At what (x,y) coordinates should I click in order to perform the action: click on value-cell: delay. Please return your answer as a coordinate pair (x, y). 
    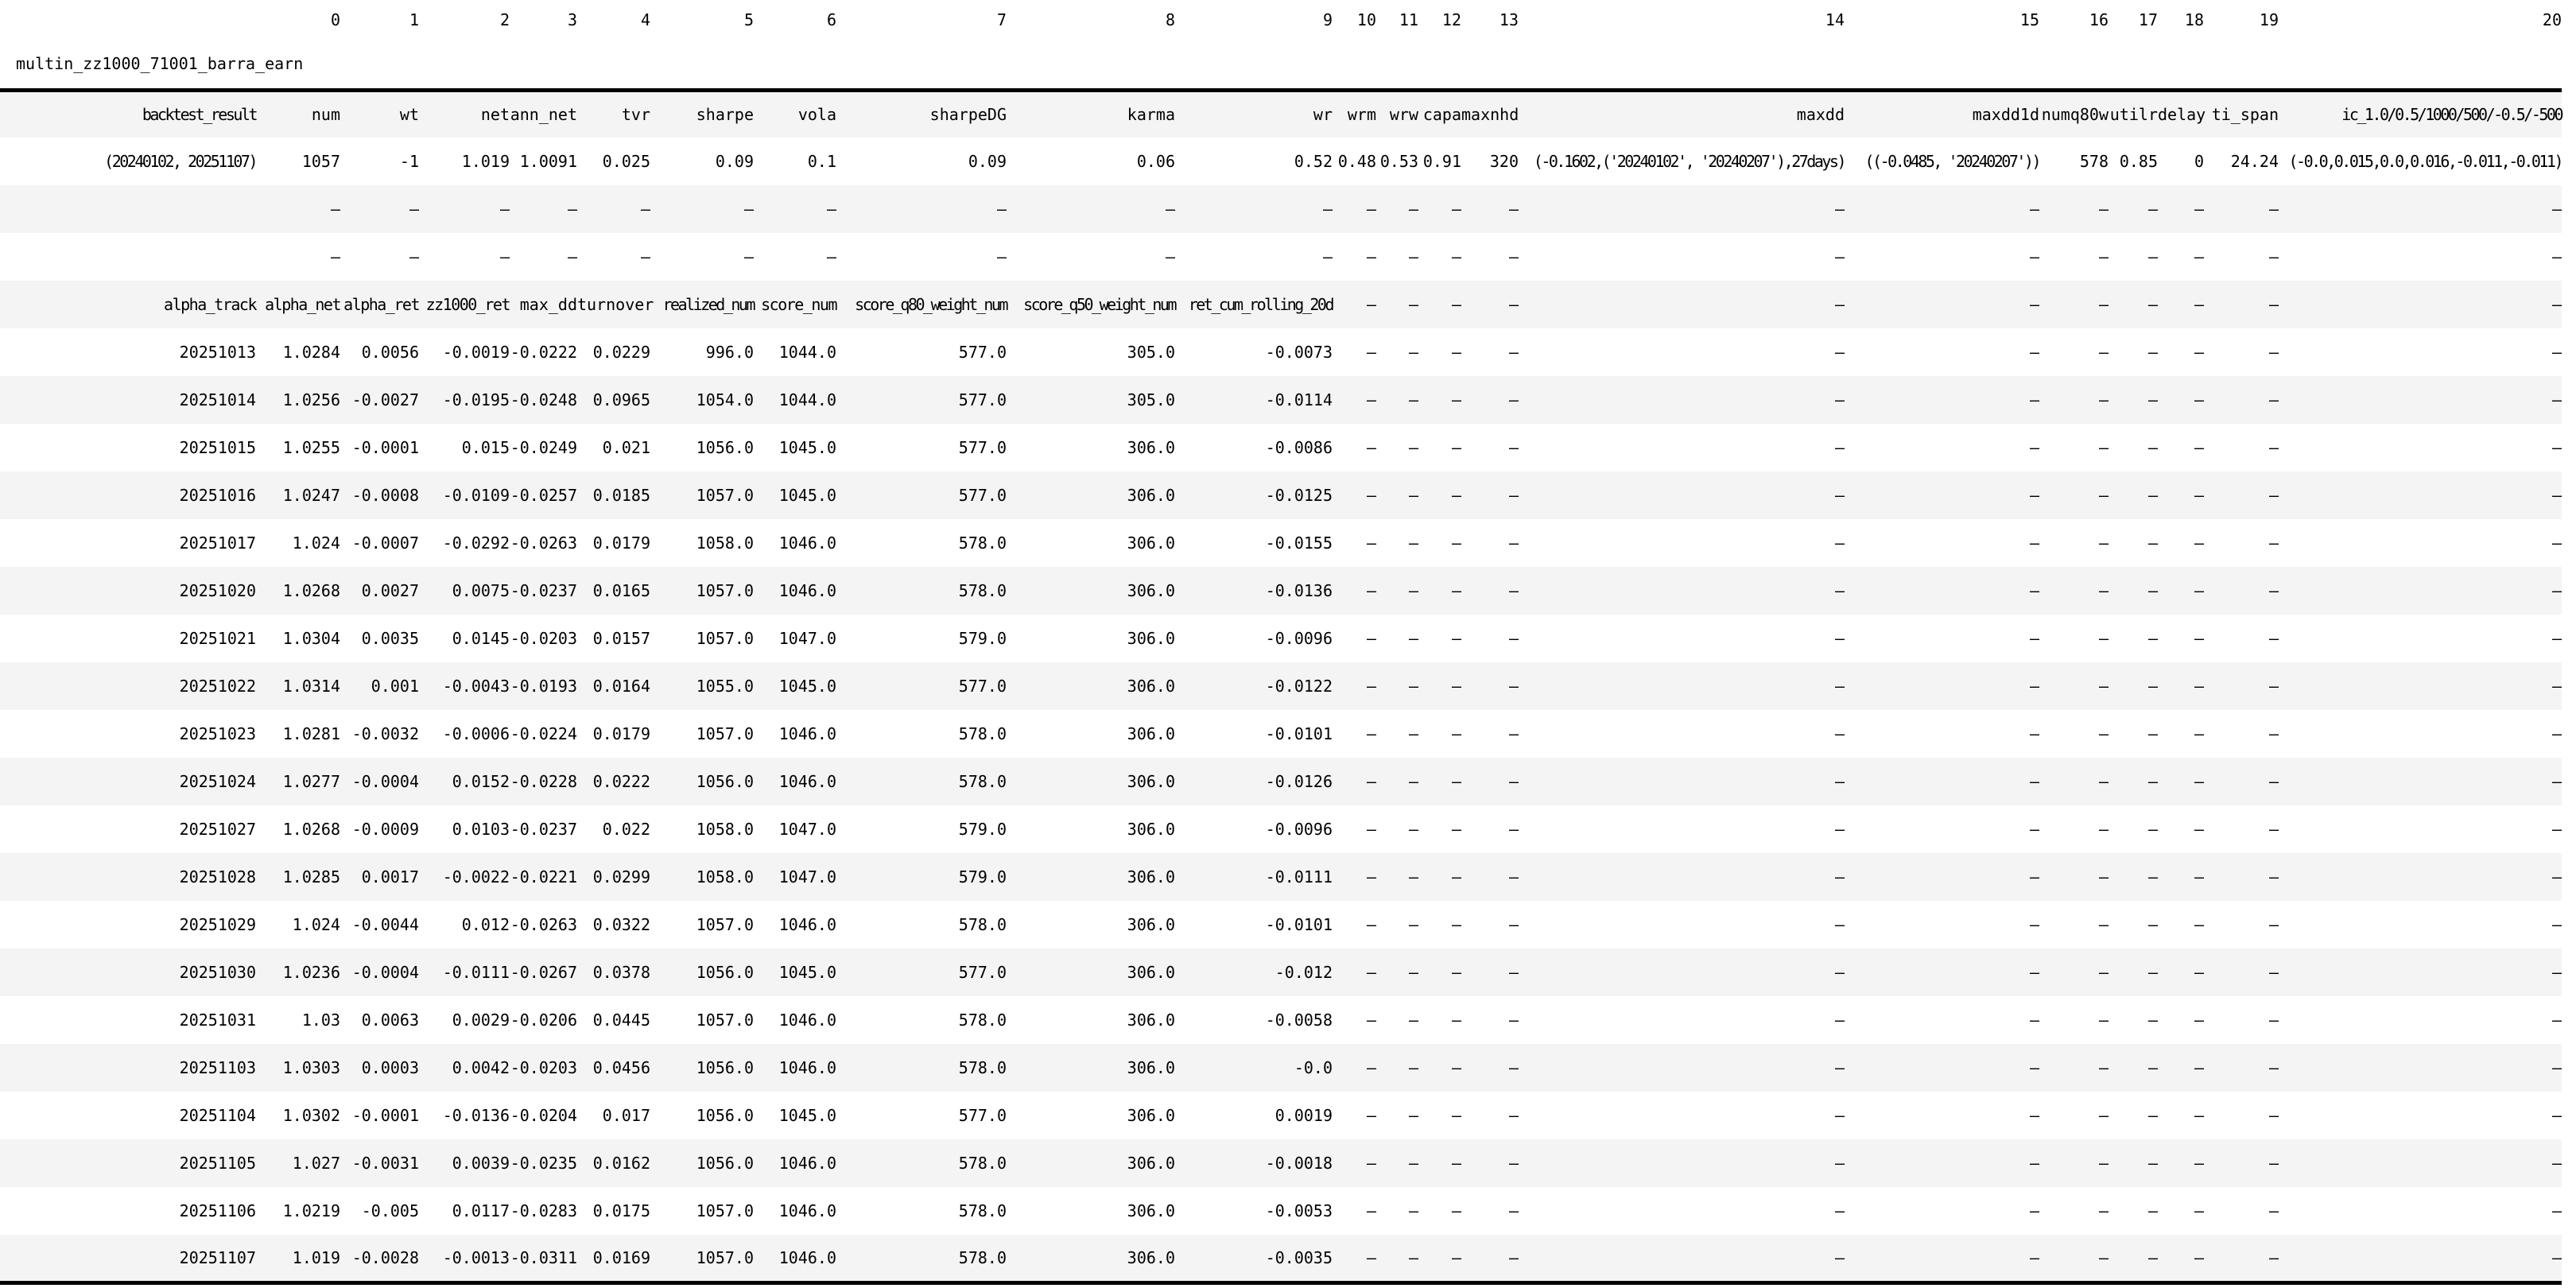
    Looking at the image, I should click on (2182, 115).